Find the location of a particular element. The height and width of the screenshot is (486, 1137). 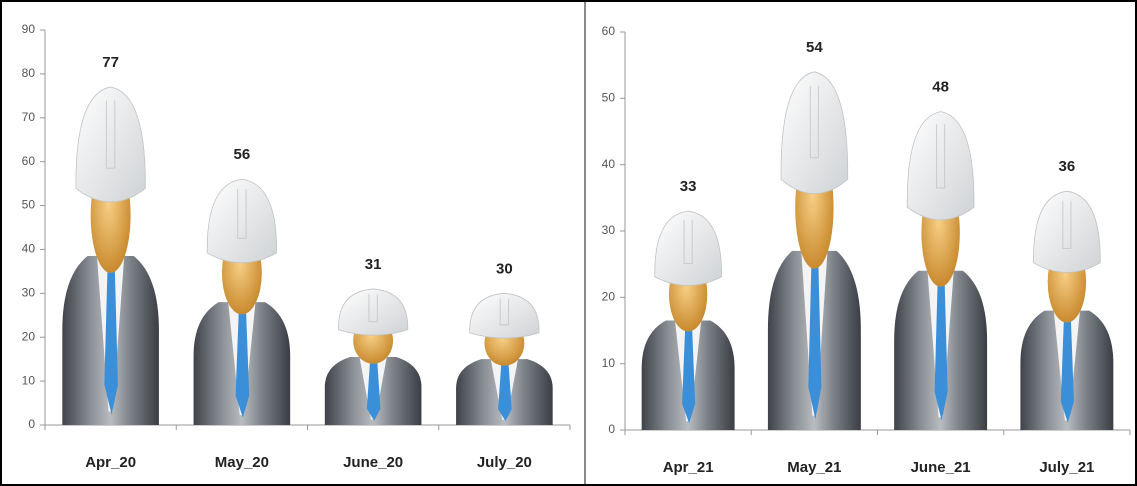

value-label: 31 is located at coordinates (373, 264).